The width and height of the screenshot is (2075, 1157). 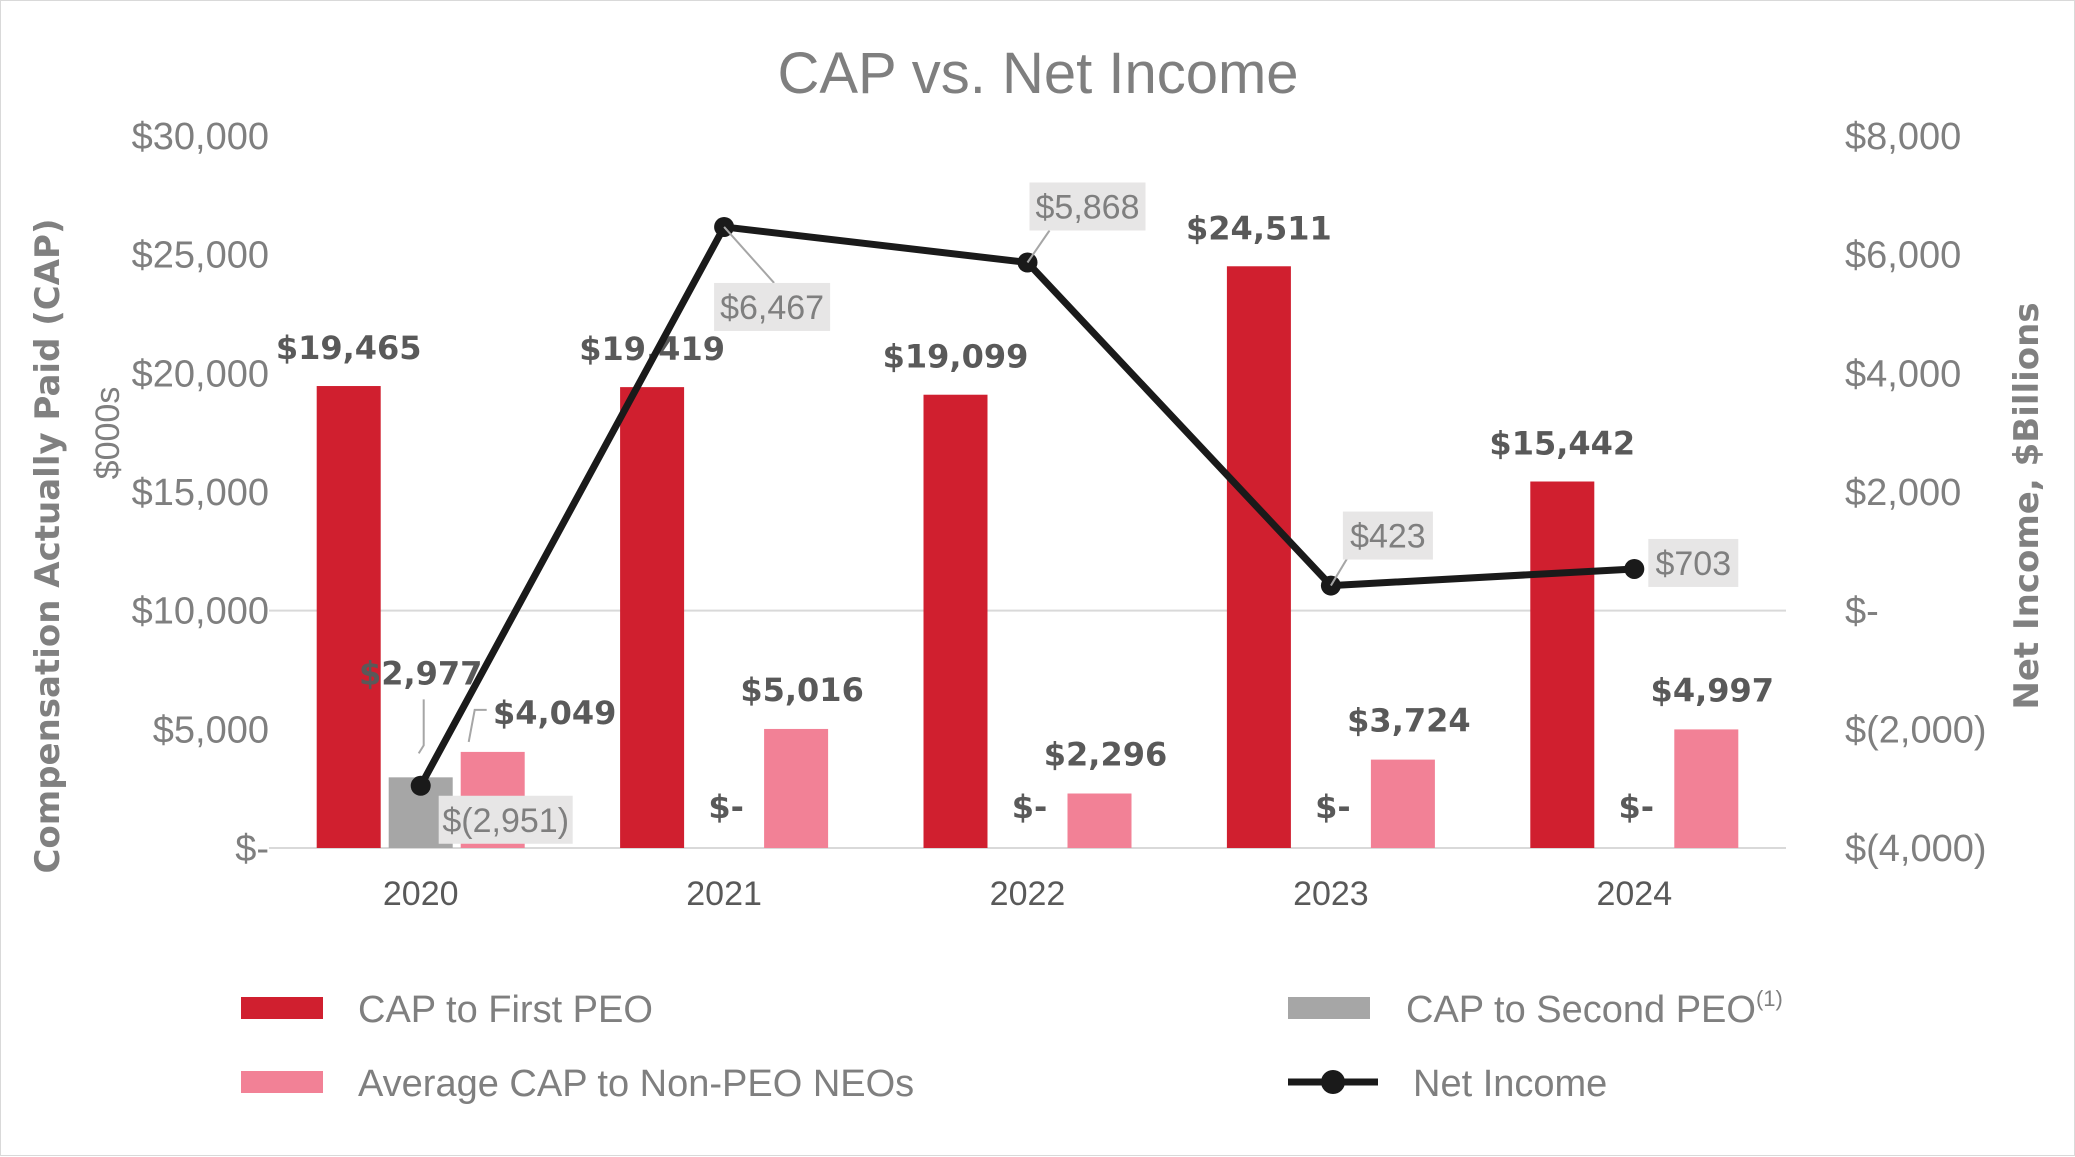 I want to click on legend-label-text: CAP to First PEO, so click(x=505, y=1010).